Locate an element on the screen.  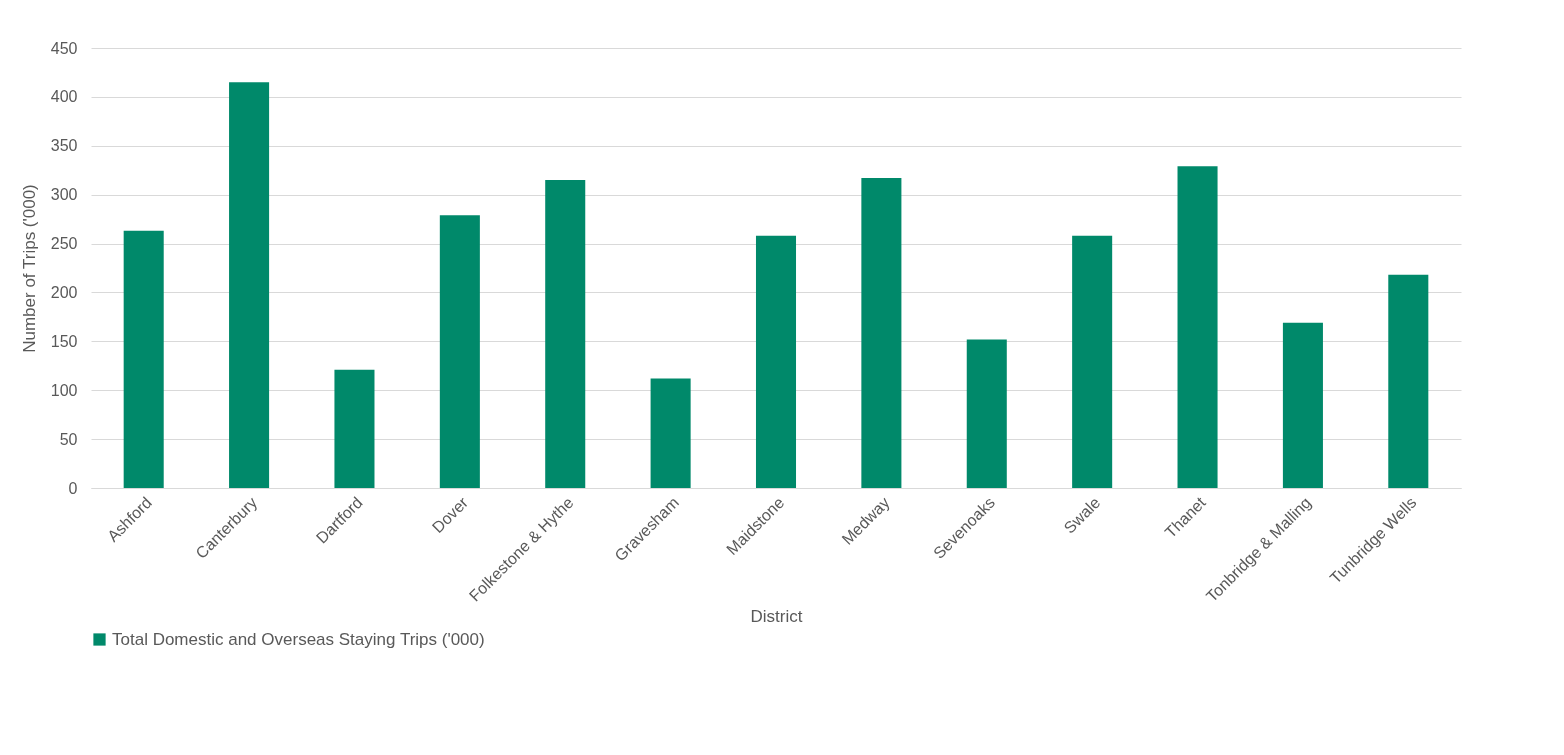
y-axis-title: Number of Trips ('000) is located at coordinates (29, 268).